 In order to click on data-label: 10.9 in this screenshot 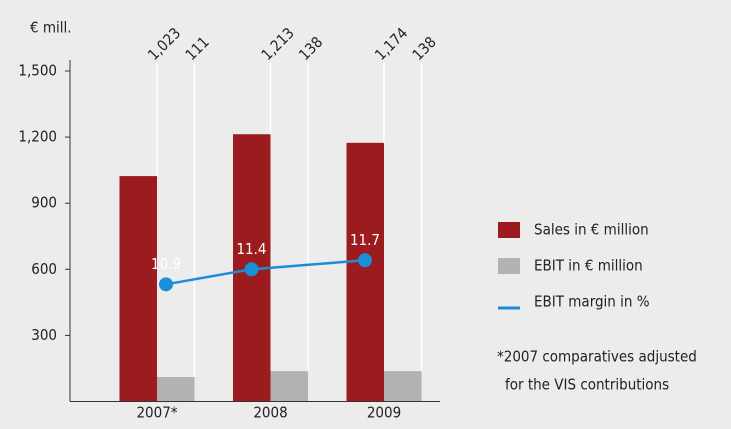, I will do `click(166, 264)`.